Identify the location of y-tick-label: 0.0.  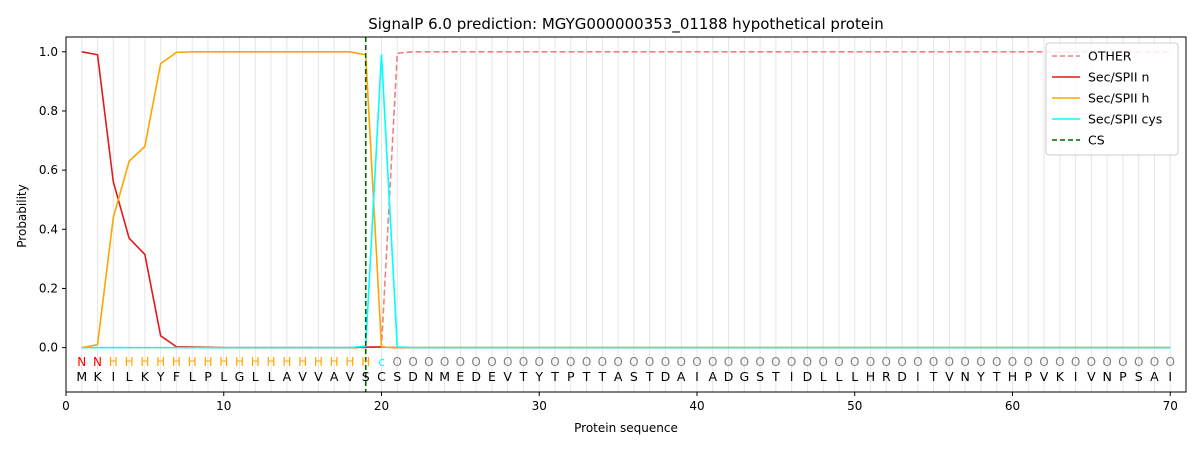
(48, 348).